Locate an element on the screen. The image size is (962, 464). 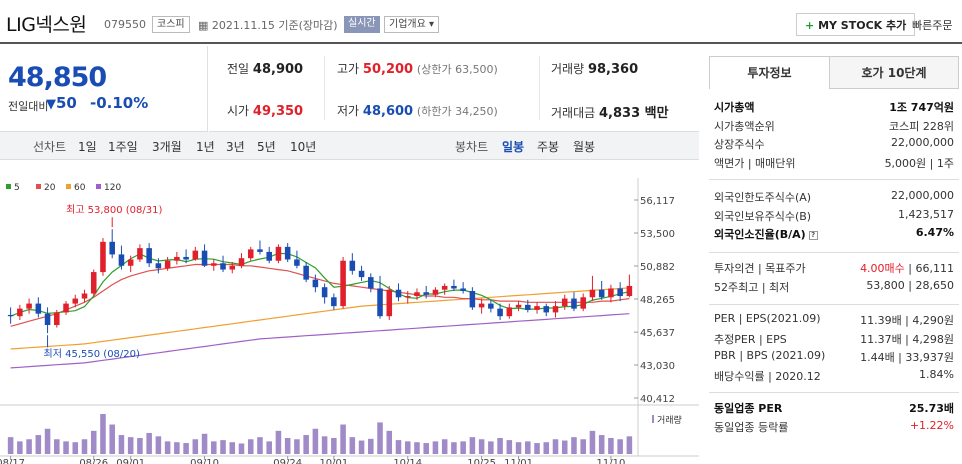
legend-label: 120 is located at coordinates (112, 188).